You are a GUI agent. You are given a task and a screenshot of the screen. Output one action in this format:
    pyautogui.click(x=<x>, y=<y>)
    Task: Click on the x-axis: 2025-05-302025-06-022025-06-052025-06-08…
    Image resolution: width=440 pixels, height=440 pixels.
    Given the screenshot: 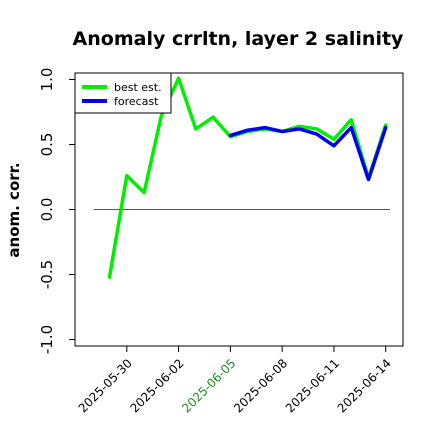 What is the action you would take?
    pyautogui.click(x=235, y=380)
    